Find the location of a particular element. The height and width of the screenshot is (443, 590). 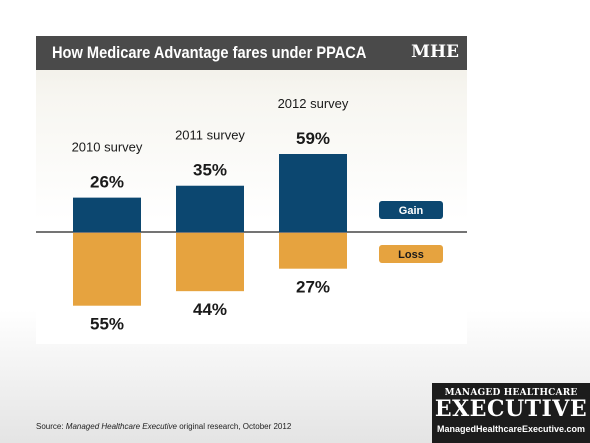

survey-year-label: 2011 survey is located at coordinates (210, 135).